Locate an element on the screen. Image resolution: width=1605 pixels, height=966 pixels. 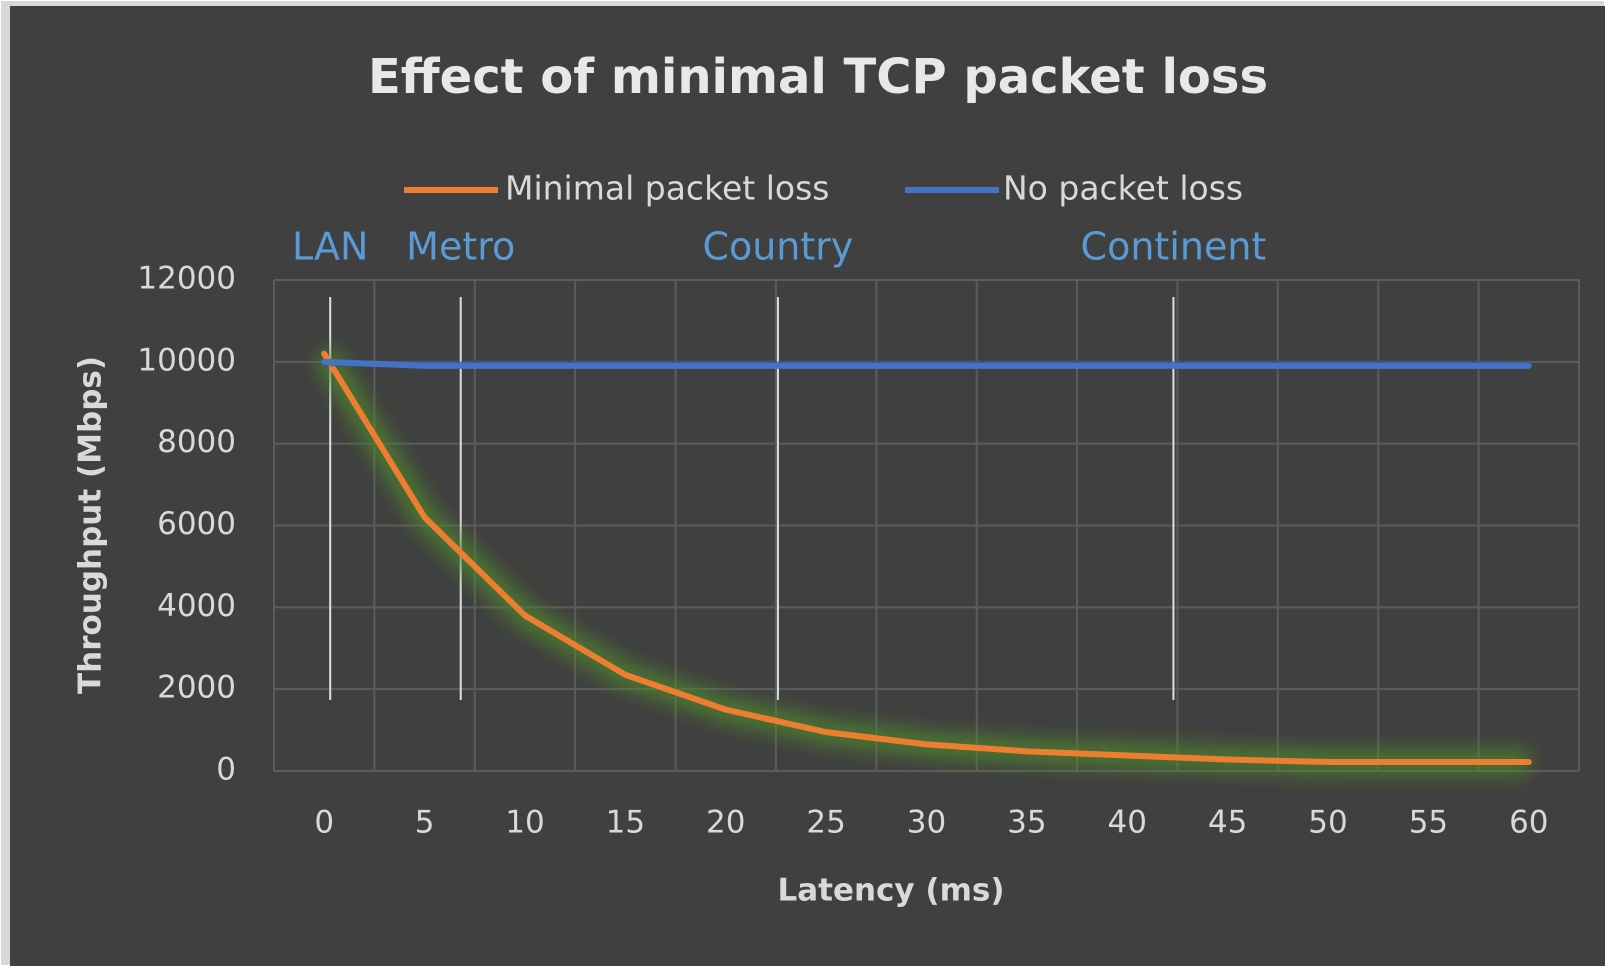
x-tick-label: 35 is located at coordinates (1026, 823).